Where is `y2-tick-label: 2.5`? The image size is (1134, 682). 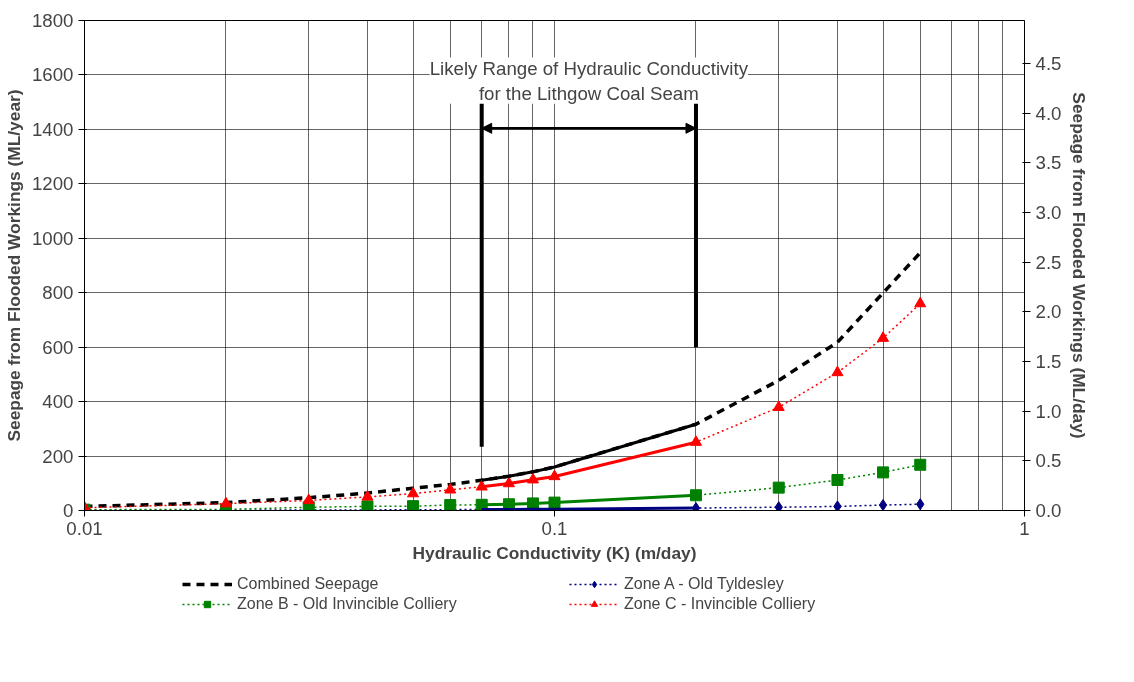 y2-tick-label: 2.5 is located at coordinates (1048, 262).